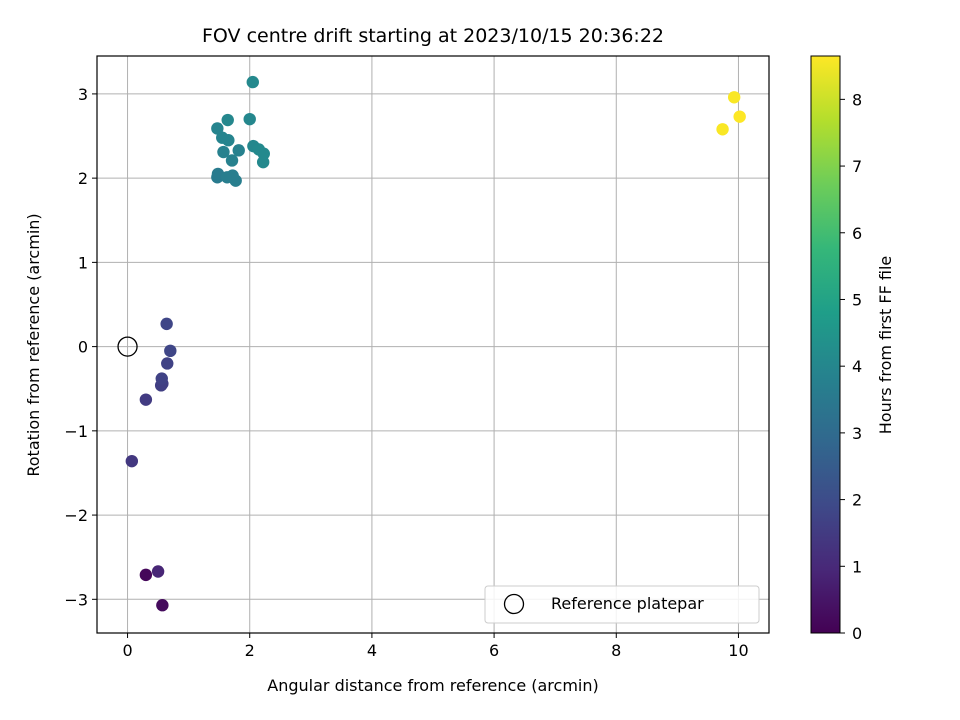  What do you see at coordinates (825, 344) in the screenshot?
I see `colorbar-gradient` at bounding box center [825, 344].